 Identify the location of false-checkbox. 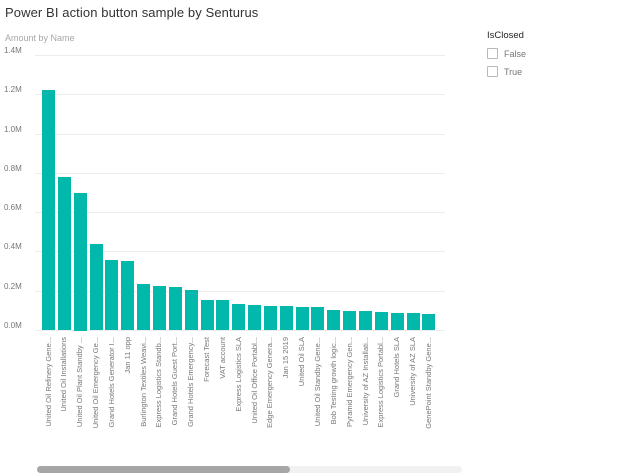
(492, 53).